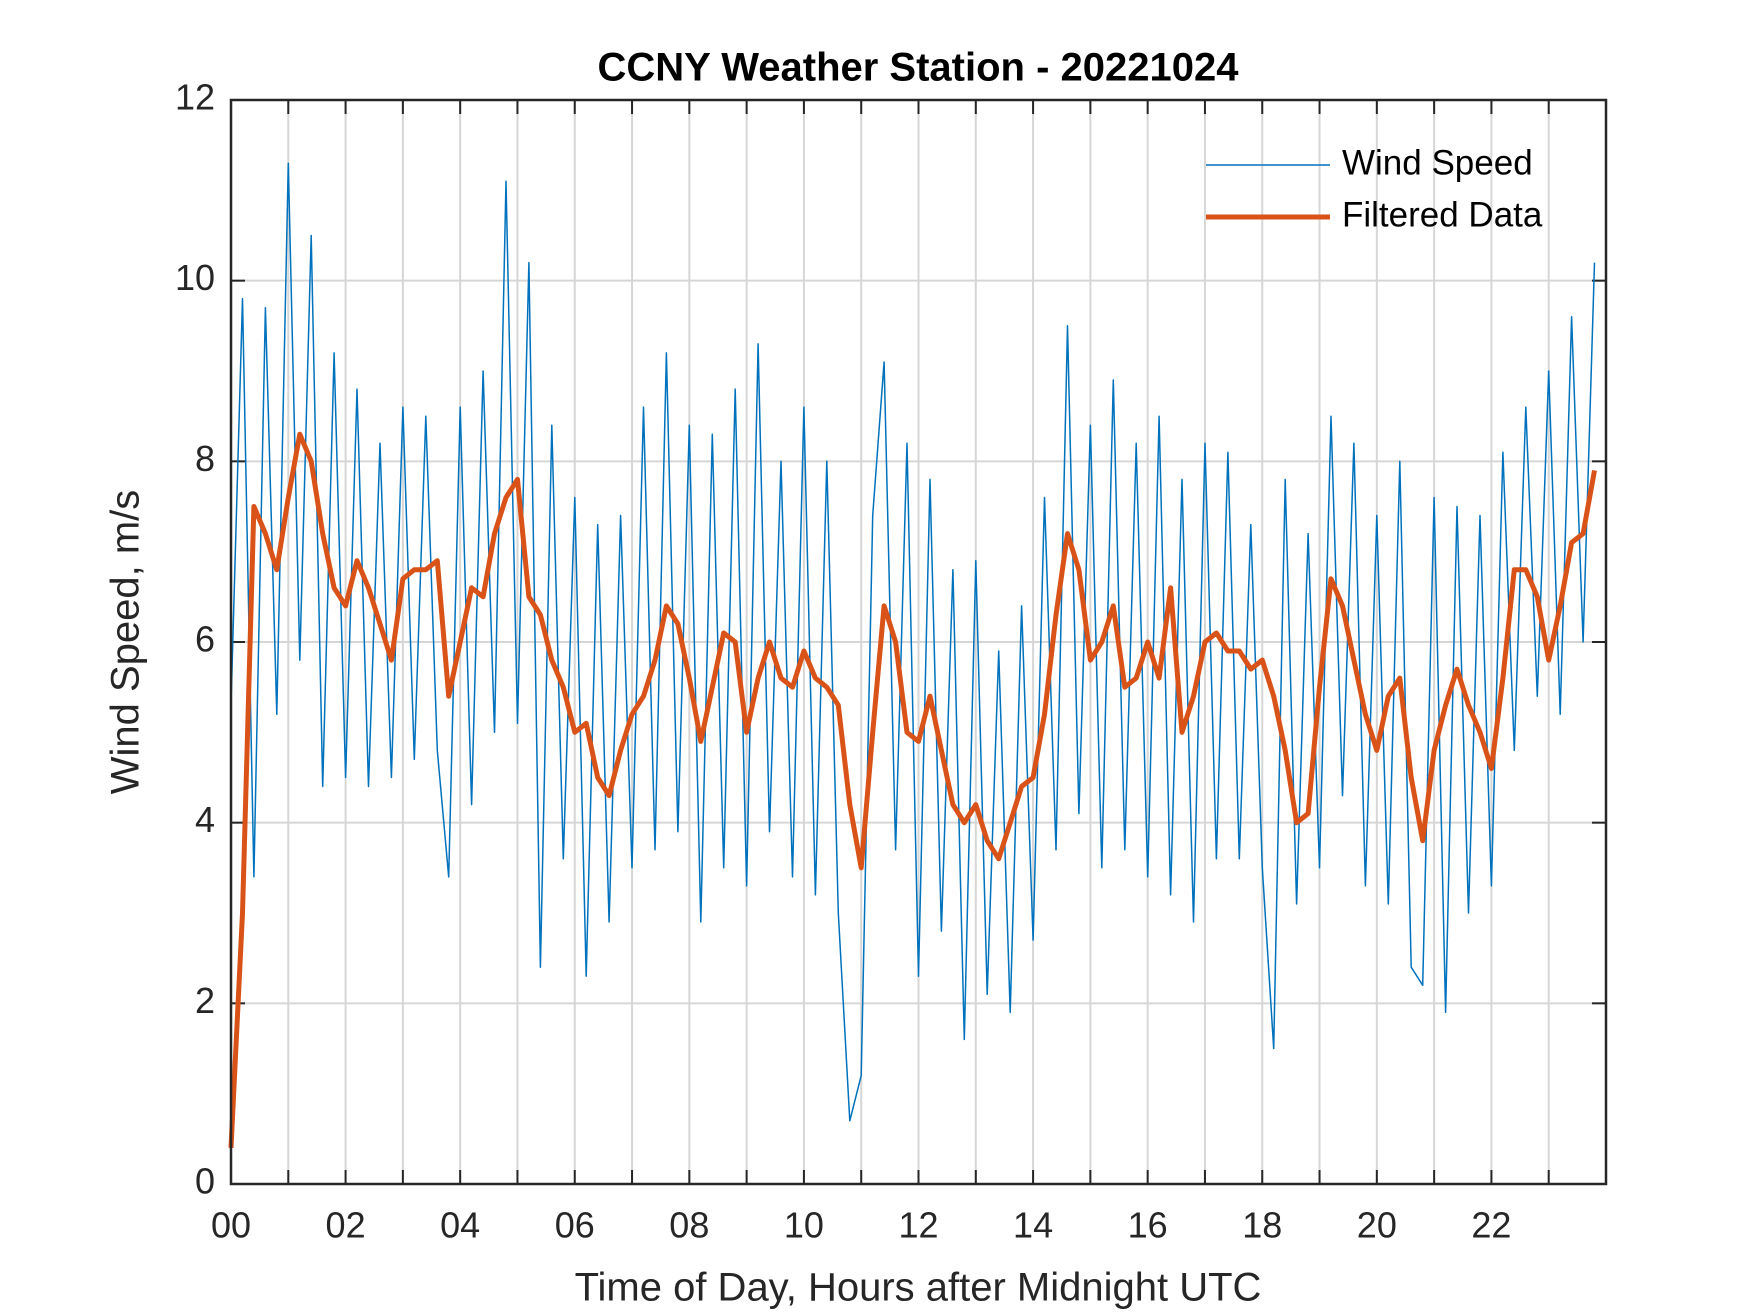 This screenshot has height=1313, width=1750. I want to click on y-tick-label: 8, so click(205, 458).